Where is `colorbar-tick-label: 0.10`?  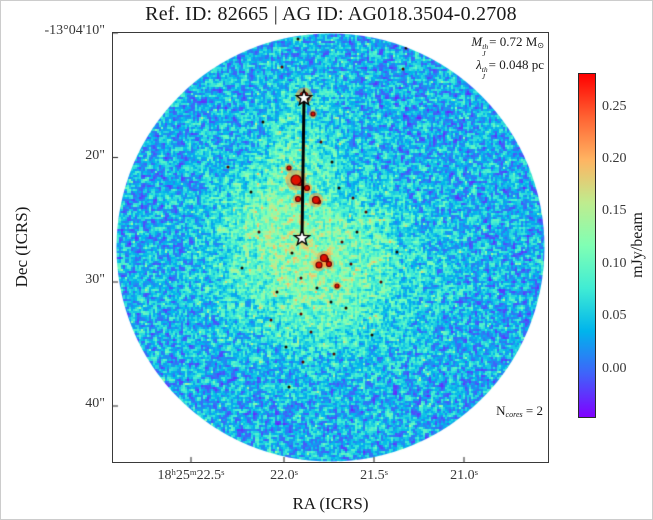 colorbar-tick-label: 0.10 is located at coordinates (614, 263).